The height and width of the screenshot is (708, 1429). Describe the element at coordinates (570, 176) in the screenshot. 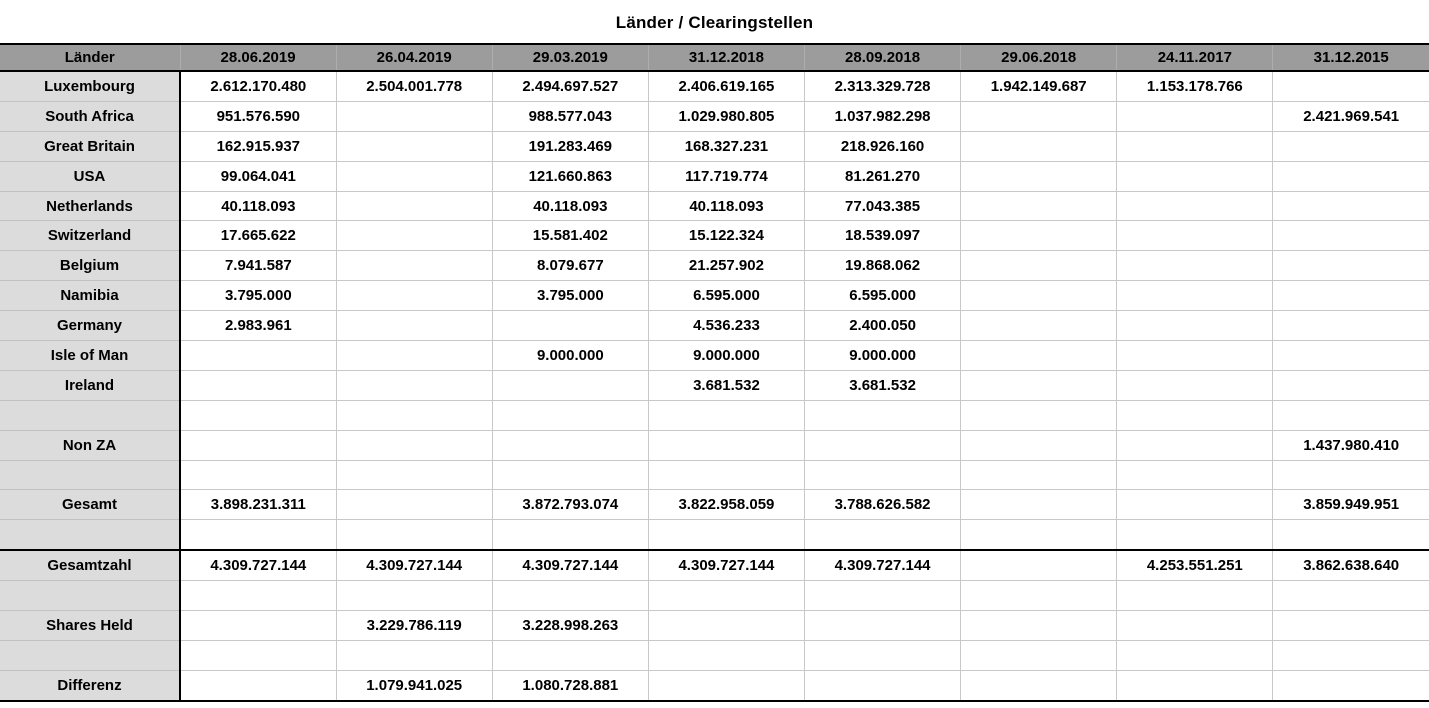

I see `value-cell: 121.660.863` at that location.